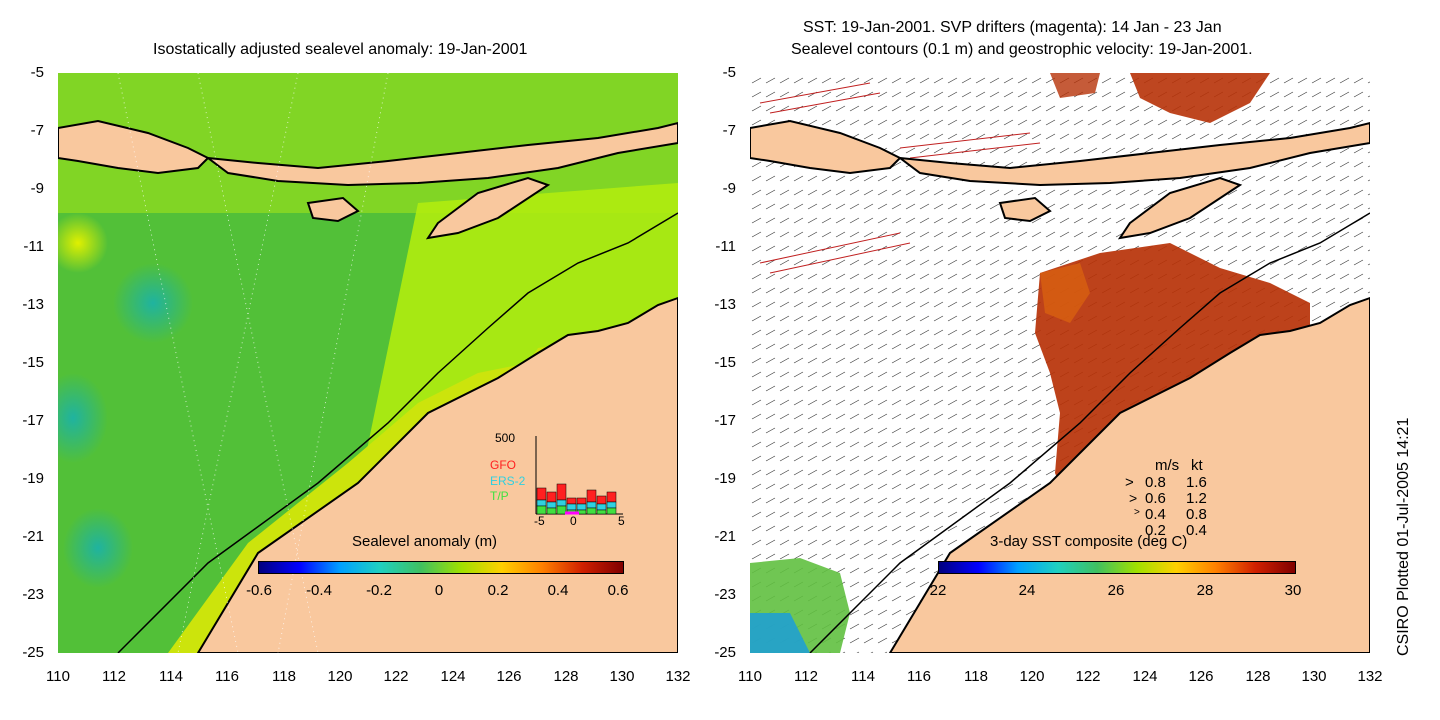  I want to click on colorbar-tick: 24, so click(1027, 590).